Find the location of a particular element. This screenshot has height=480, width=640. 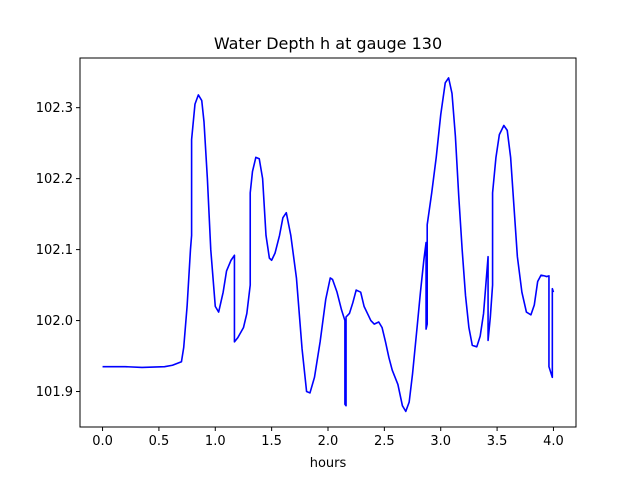

x-axis: 0.0 0.5 1.0 1.5 2.0 2.5 3.0 3.5 4.0 is located at coordinates (328, 438).